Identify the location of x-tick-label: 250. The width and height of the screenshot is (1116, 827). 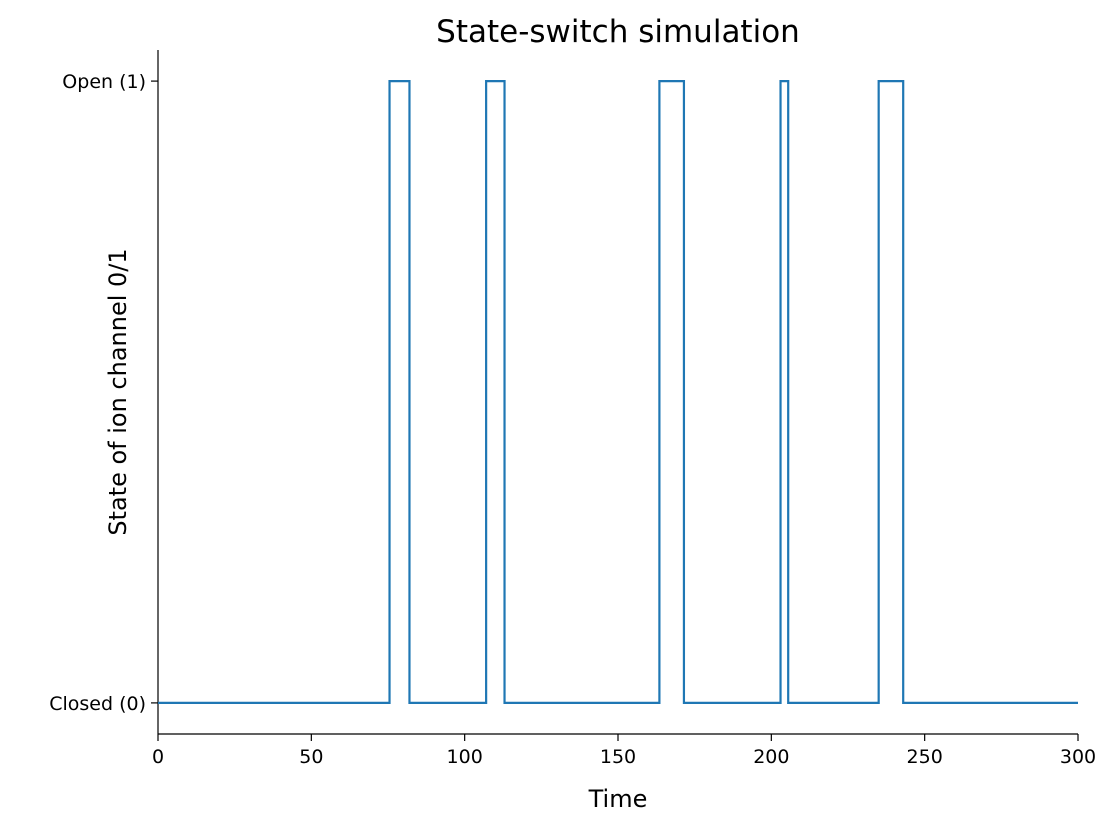
(925, 757).